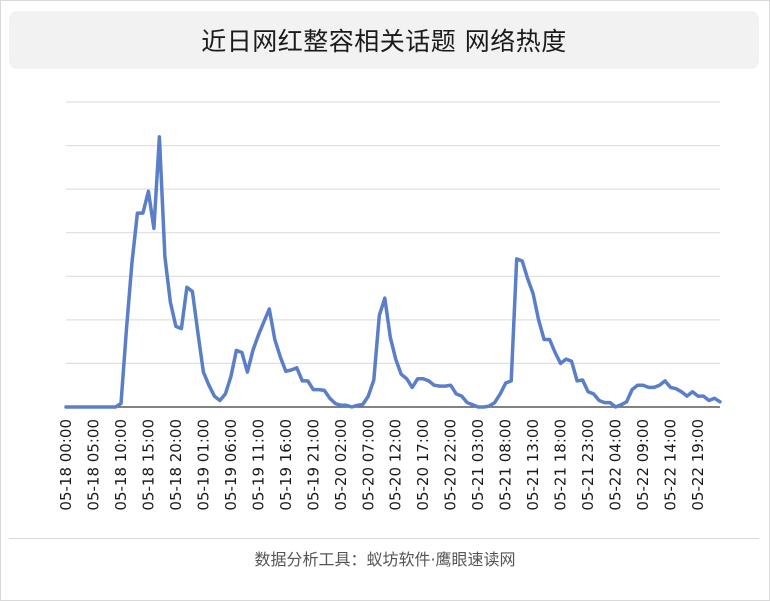 Image resolution: width=770 pixels, height=601 pixels. Describe the element at coordinates (341, 465) in the screenshot. I see `x-tick-label: 05-20 02:00` at that location.